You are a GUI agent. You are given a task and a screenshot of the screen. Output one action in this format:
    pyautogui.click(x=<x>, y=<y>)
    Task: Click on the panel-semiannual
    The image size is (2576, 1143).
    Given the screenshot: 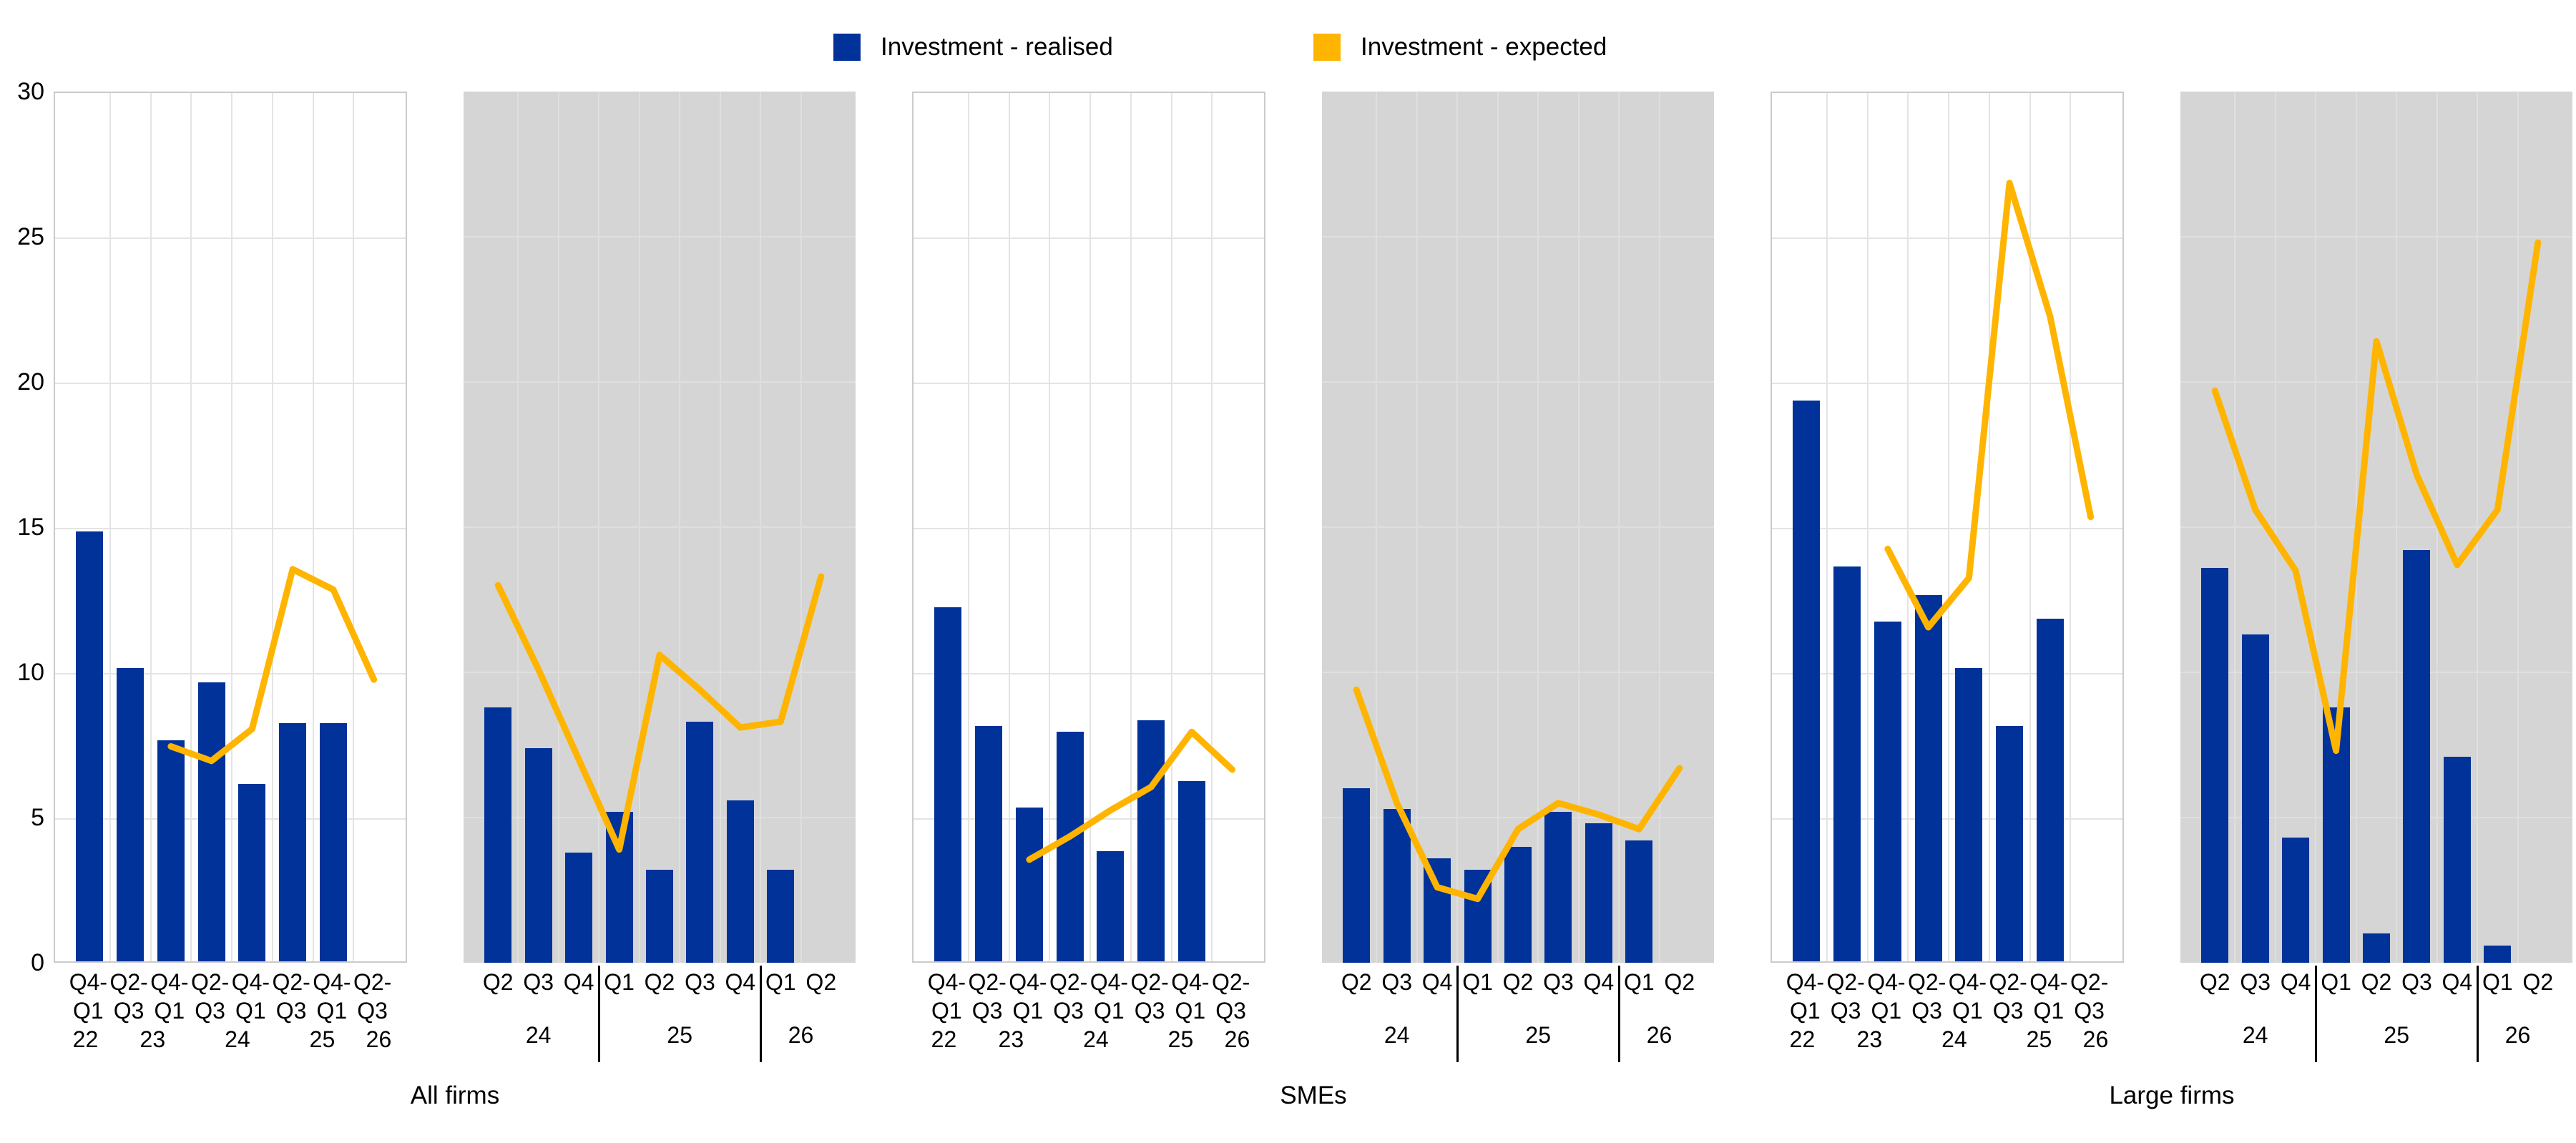 What is the action you would take?
    pyautogui.click(x=1088, y=527)
    